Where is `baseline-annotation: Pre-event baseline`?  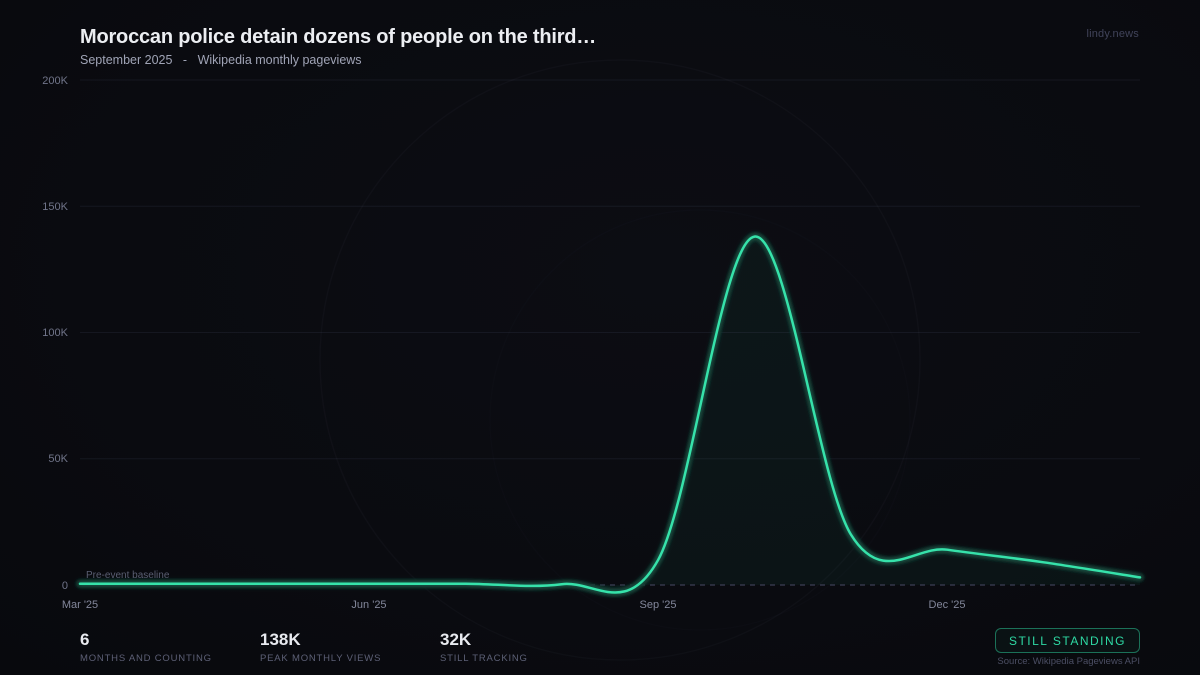 baseline-annotation: Pre-event baseline is located at coordinates (128, 575).